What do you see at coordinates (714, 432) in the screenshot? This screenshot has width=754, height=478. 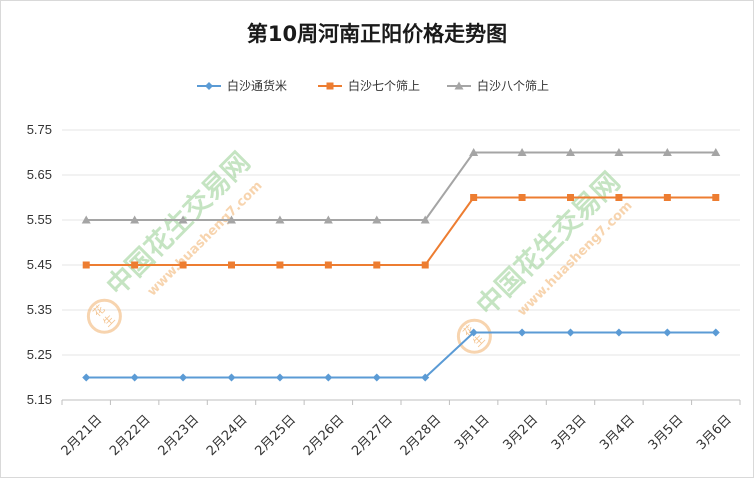 I see `x-tick-label: 3月6日` at bounding box center [714, 432].